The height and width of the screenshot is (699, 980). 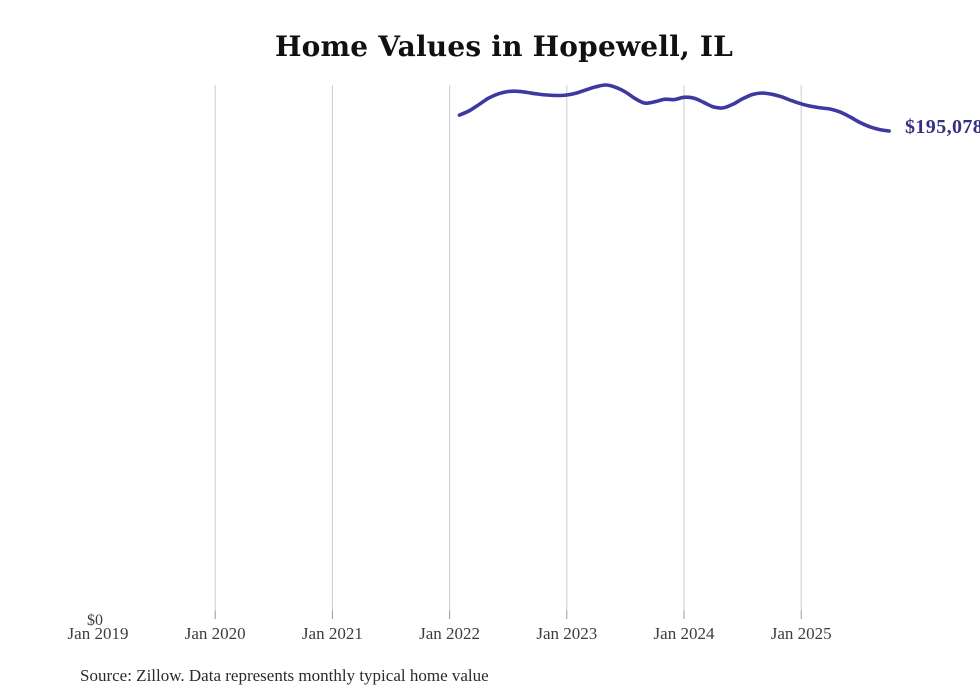 I want to click on x-axis-label: Jan 2022, so click(x=450, y=633).